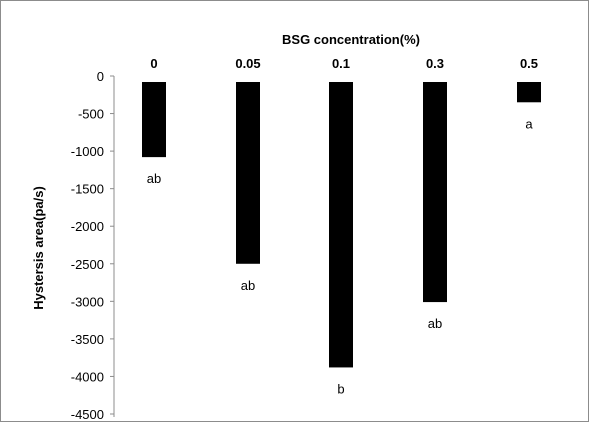 This screenshot has height=423, width=589. Describe the element at coordinates (340, 388) in the screenshot. I see `significance-label: b` at that location.